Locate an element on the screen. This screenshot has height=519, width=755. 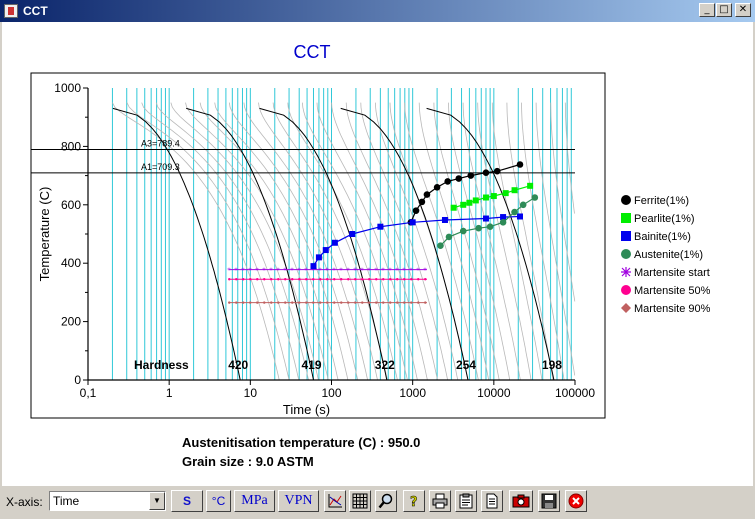
help-icon: ? is located at coordinates (414, 501).